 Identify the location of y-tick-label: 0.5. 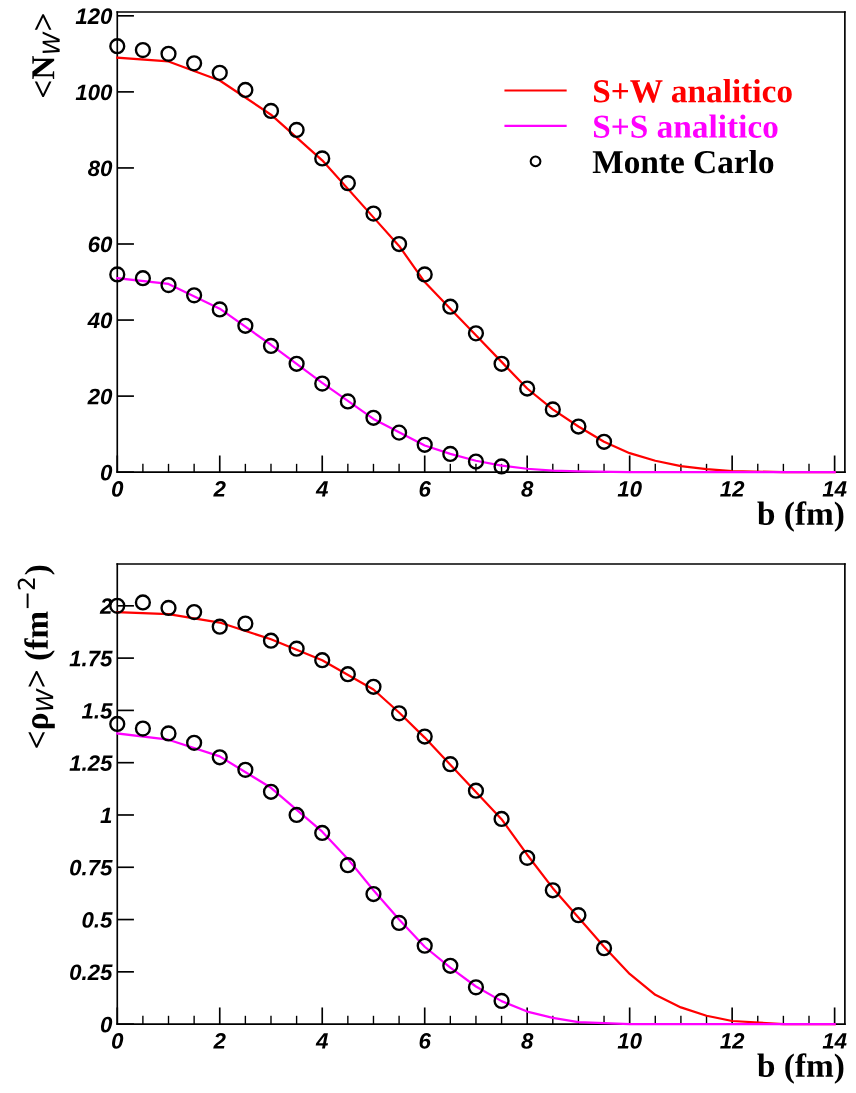
(97, 920).